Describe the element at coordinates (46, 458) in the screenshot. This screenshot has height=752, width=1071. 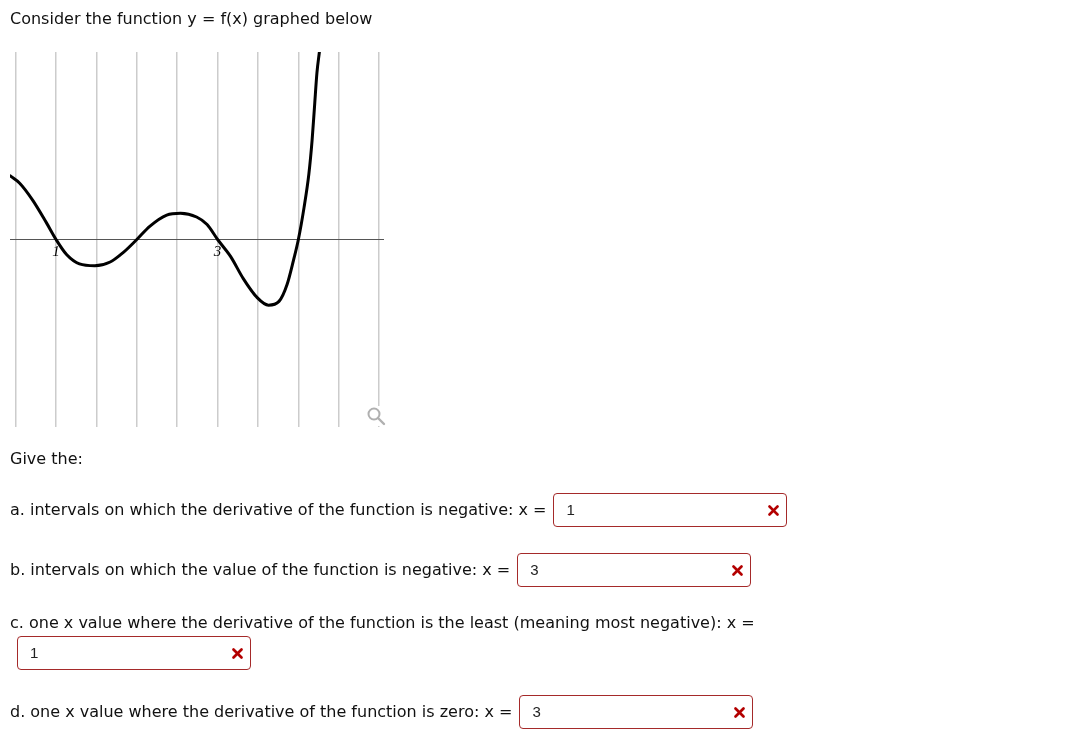
I see `text: Give the:` at that location.